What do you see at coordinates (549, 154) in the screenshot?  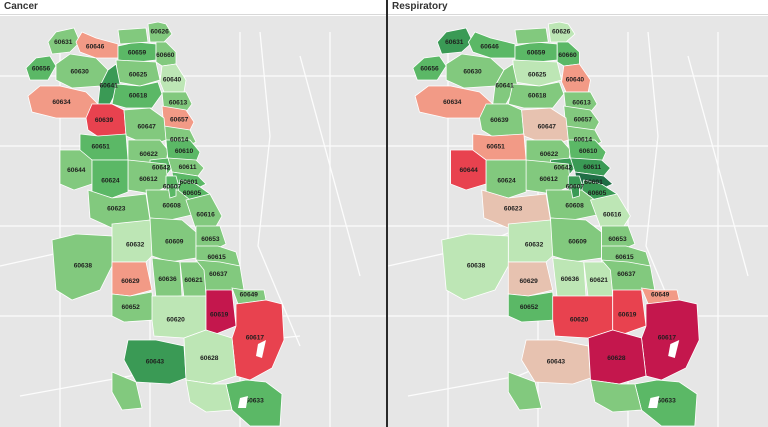 I see `zip-label: 60622` at bounding box center [549, 154].